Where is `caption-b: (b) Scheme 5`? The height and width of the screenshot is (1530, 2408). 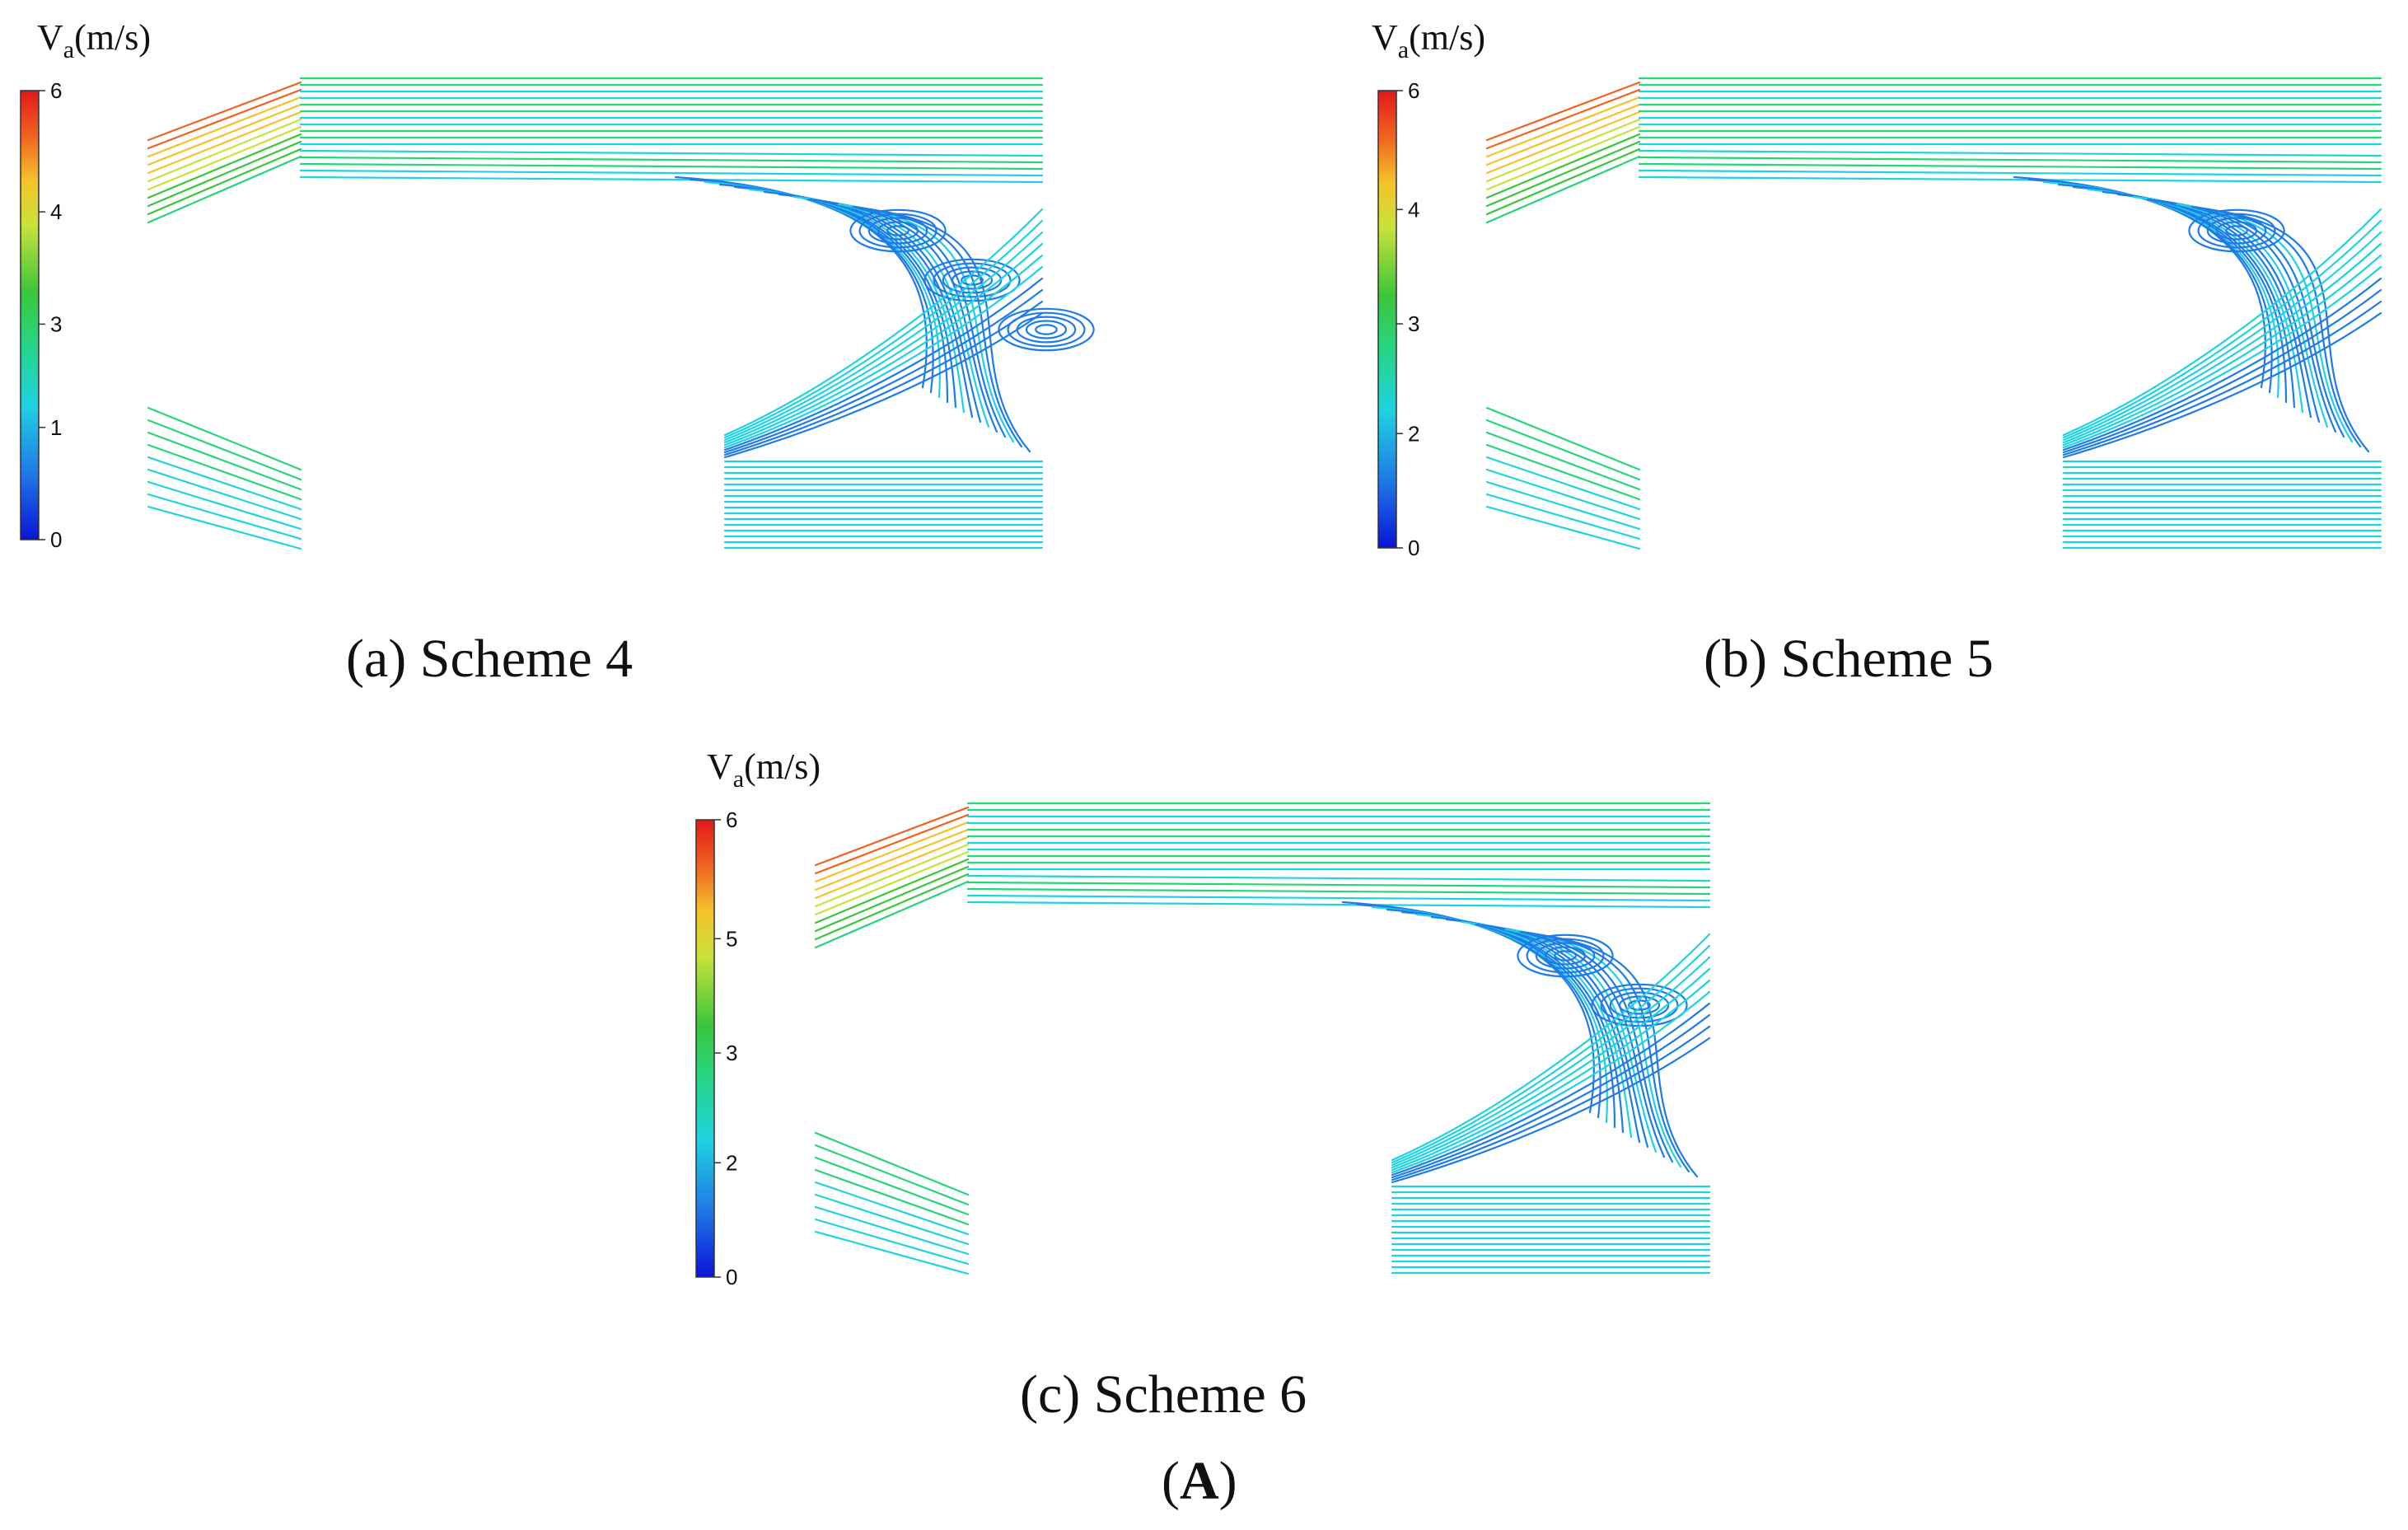
caption-b: (b) Scheme 5 is located at coordinates (1849, 659).